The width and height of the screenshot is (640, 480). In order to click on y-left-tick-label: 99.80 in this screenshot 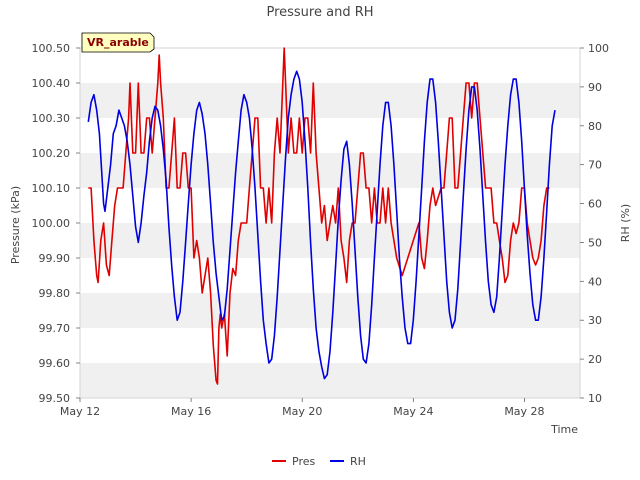, I will do `click(55, 293)`.